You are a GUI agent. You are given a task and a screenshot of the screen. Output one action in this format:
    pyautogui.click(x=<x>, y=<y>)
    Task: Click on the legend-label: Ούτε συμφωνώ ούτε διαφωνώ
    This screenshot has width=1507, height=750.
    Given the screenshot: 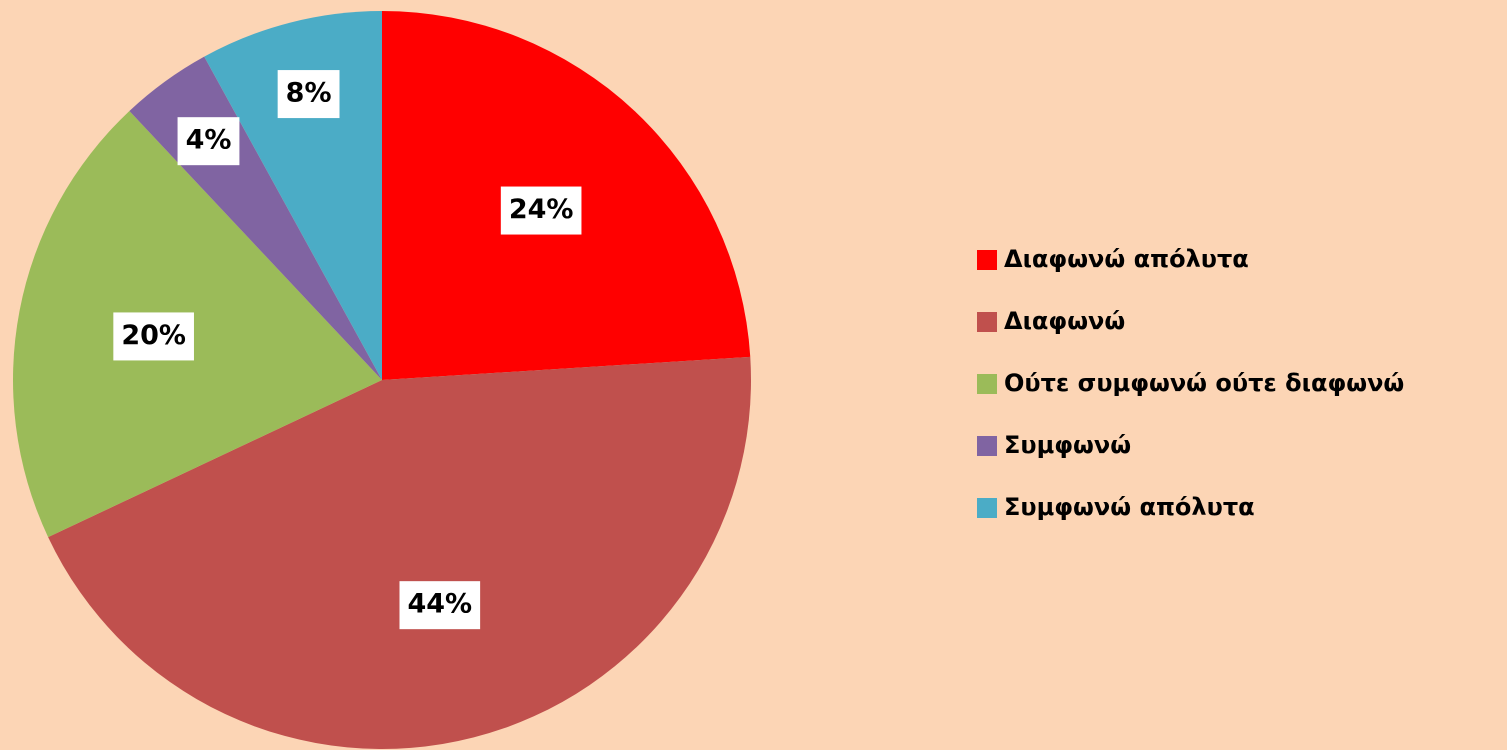 What is the action you would take?
    pyautogui.click(x=1204, y=383)
    